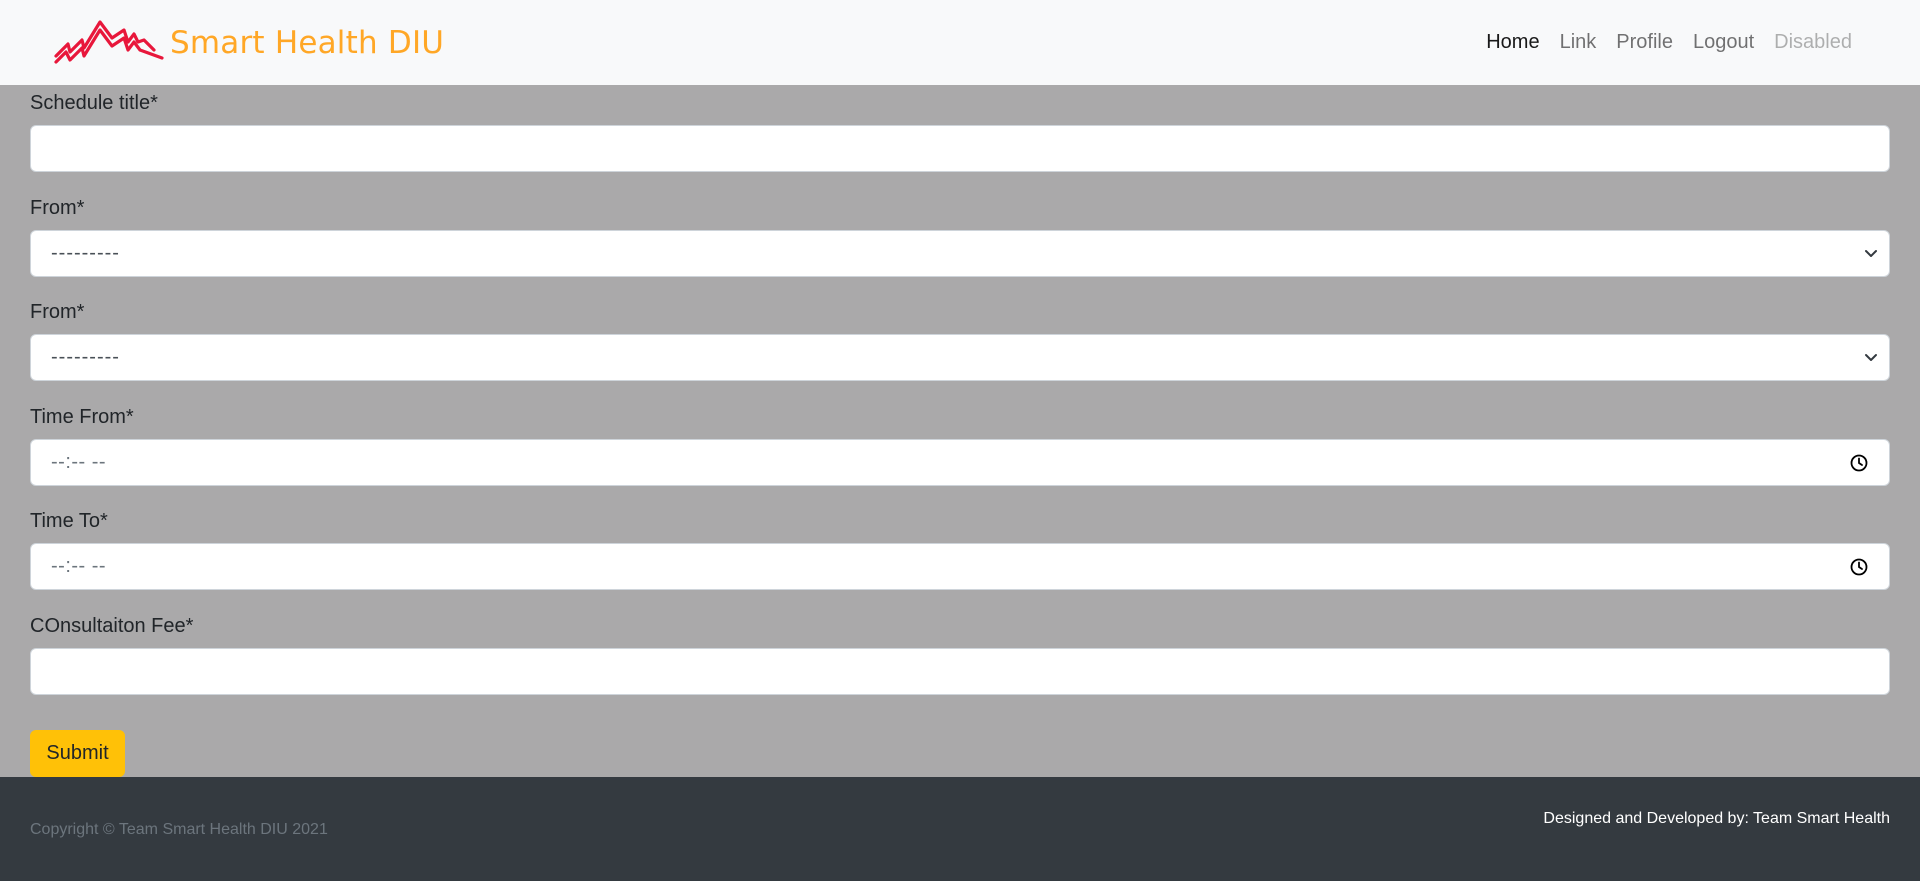 Image resolution: width=1920 pixels, height=881 pixels. I want to click on heartbeat-mountains-logo-icon, so click(109, 42).